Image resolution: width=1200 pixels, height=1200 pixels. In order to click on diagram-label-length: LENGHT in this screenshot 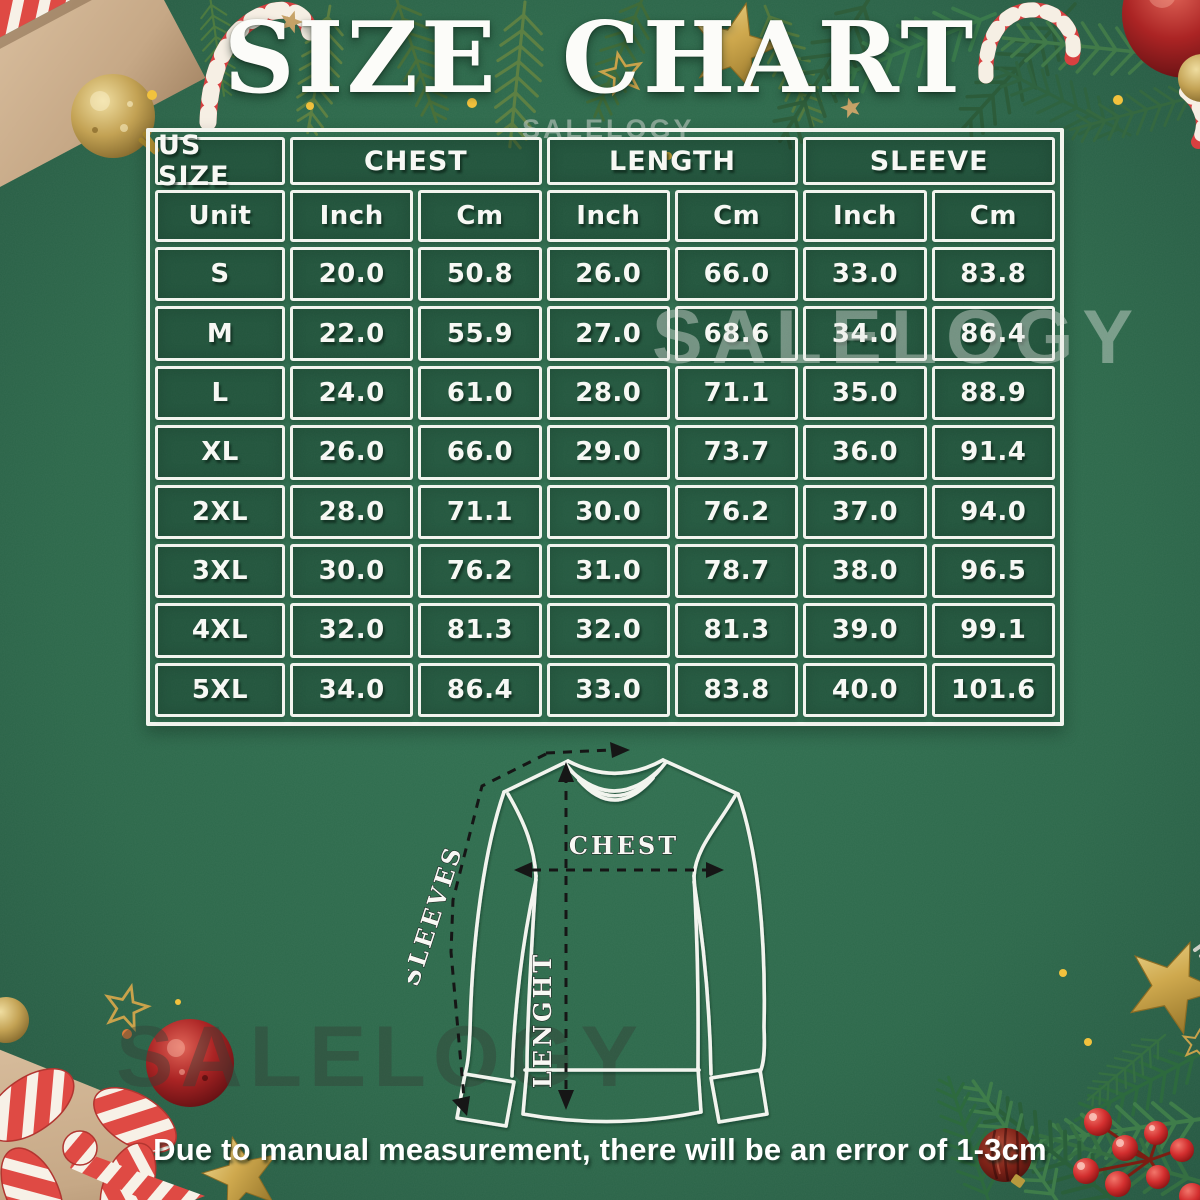, I will do `click(542, 1020)`.